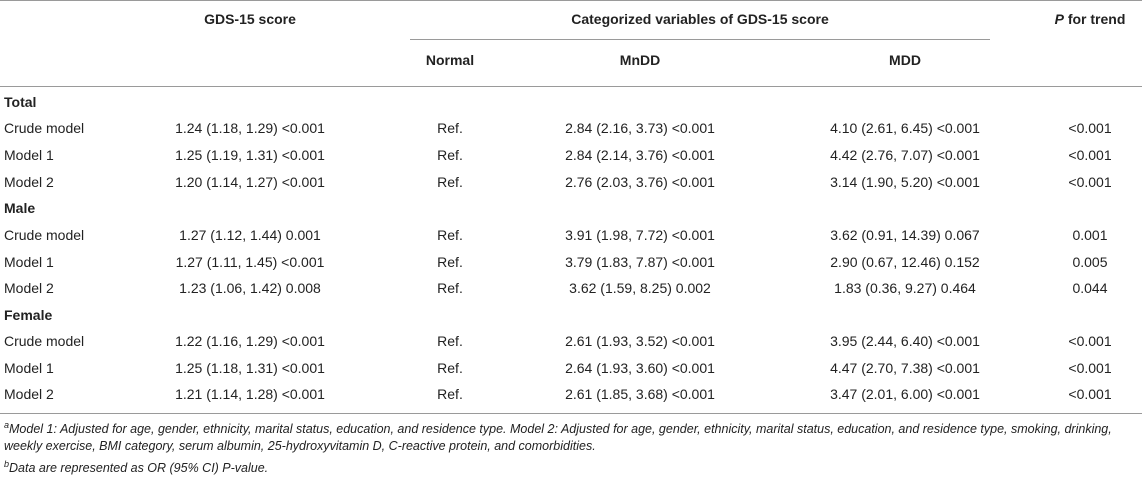 This screenshot has height=483, width=1142. I want to click on cell-mdd: 4.42 (2.76, 7.07) <0.001, so click(905, 155).